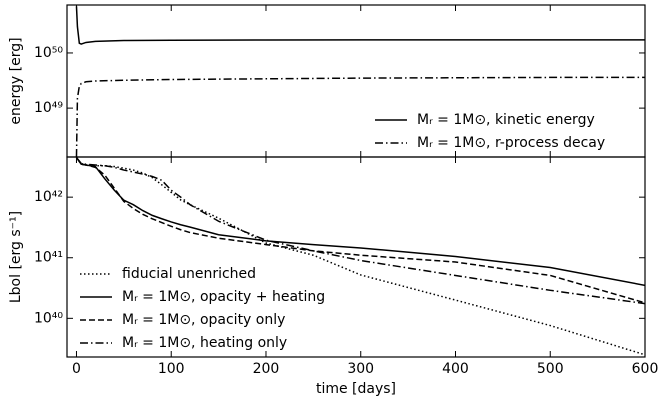  I want to click on y-tick-label: 10⁴⁰, so click(48, 318).